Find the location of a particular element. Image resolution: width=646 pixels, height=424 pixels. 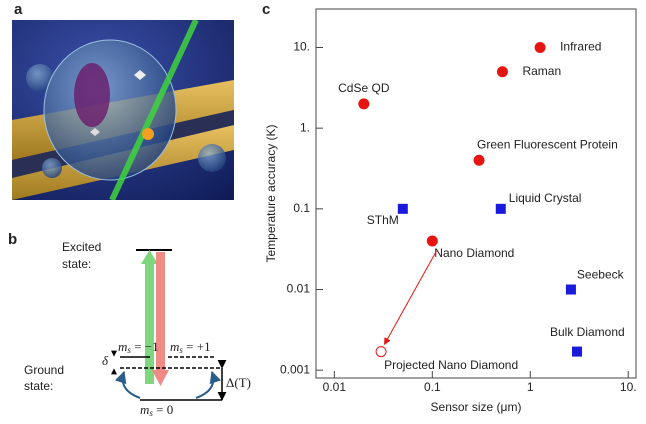

panel-label: c is located at coordinates (266, 9).